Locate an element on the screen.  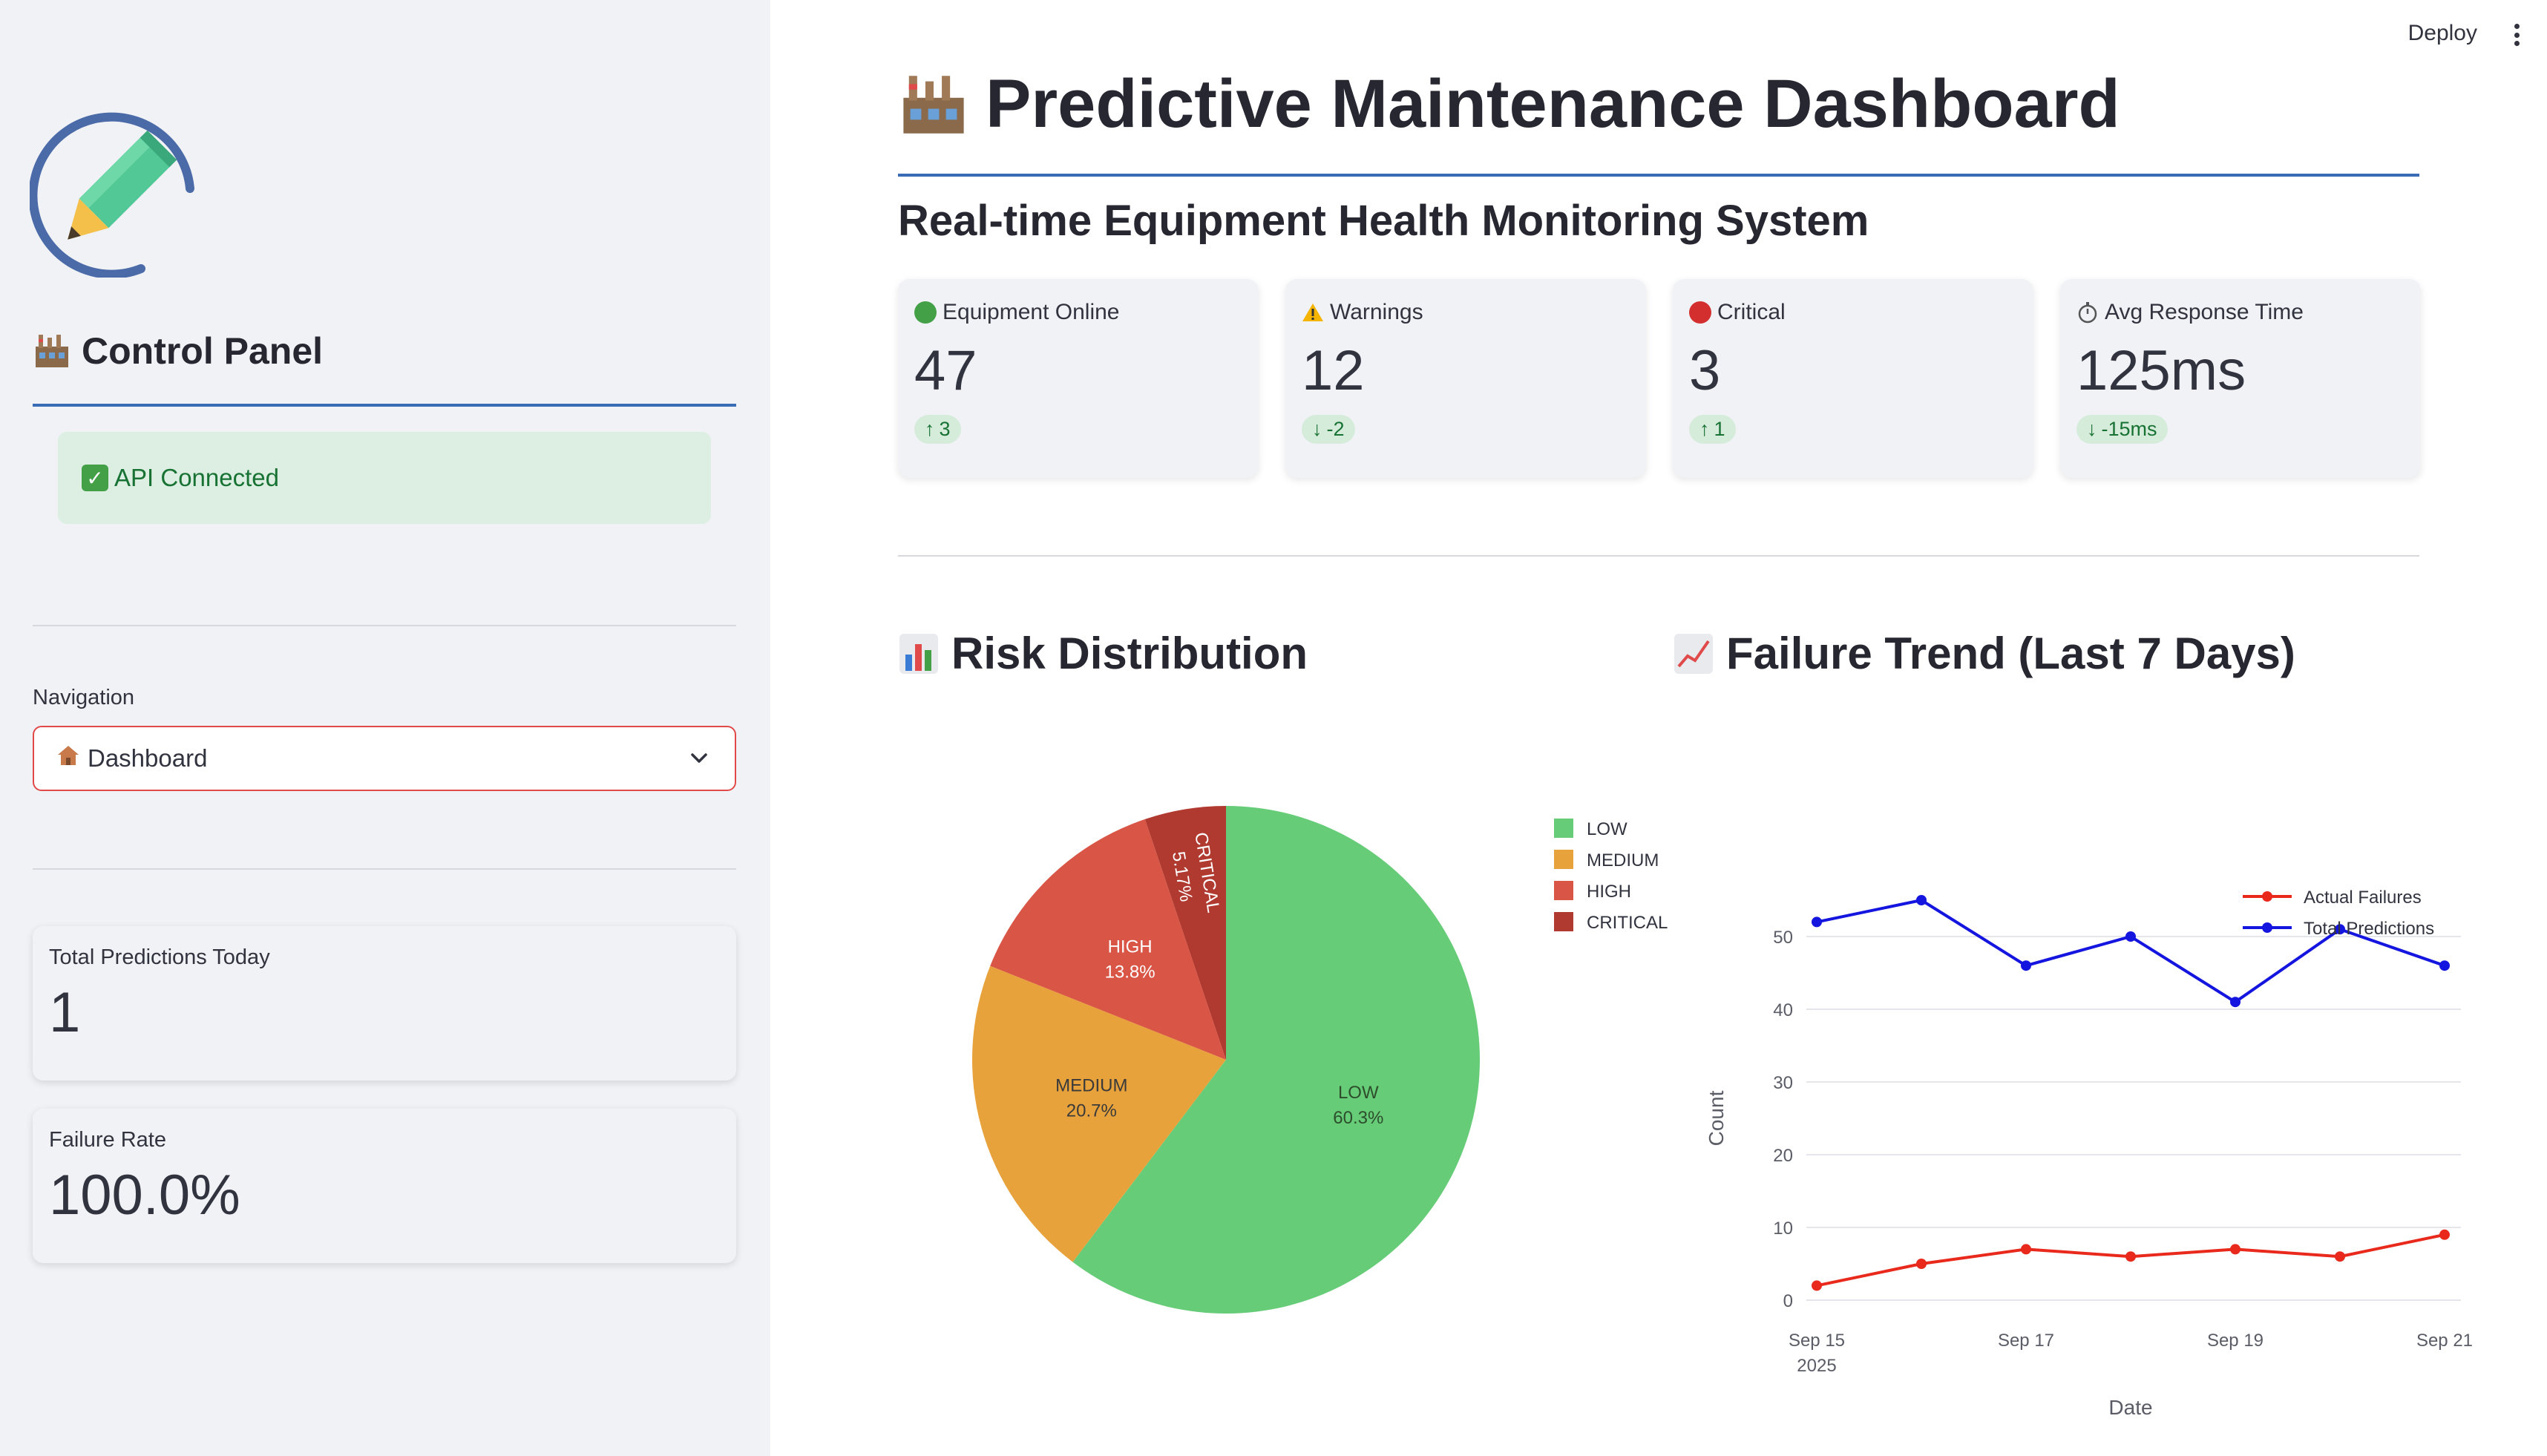
legend-label: MEDIUM is located at coordinates (1623, 860).